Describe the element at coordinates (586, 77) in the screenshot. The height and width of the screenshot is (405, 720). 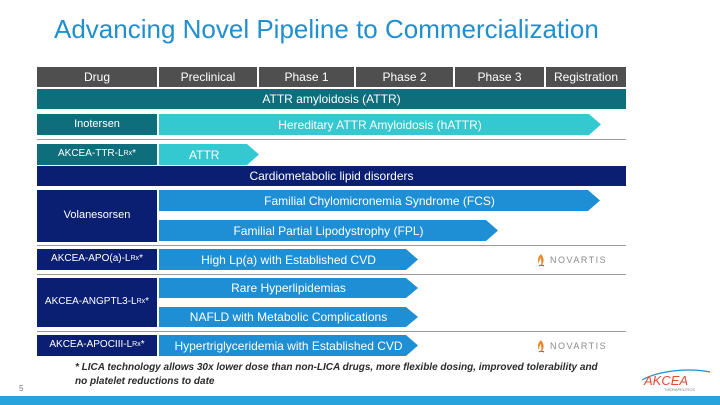
I see `header-registration: Registration` at that location.